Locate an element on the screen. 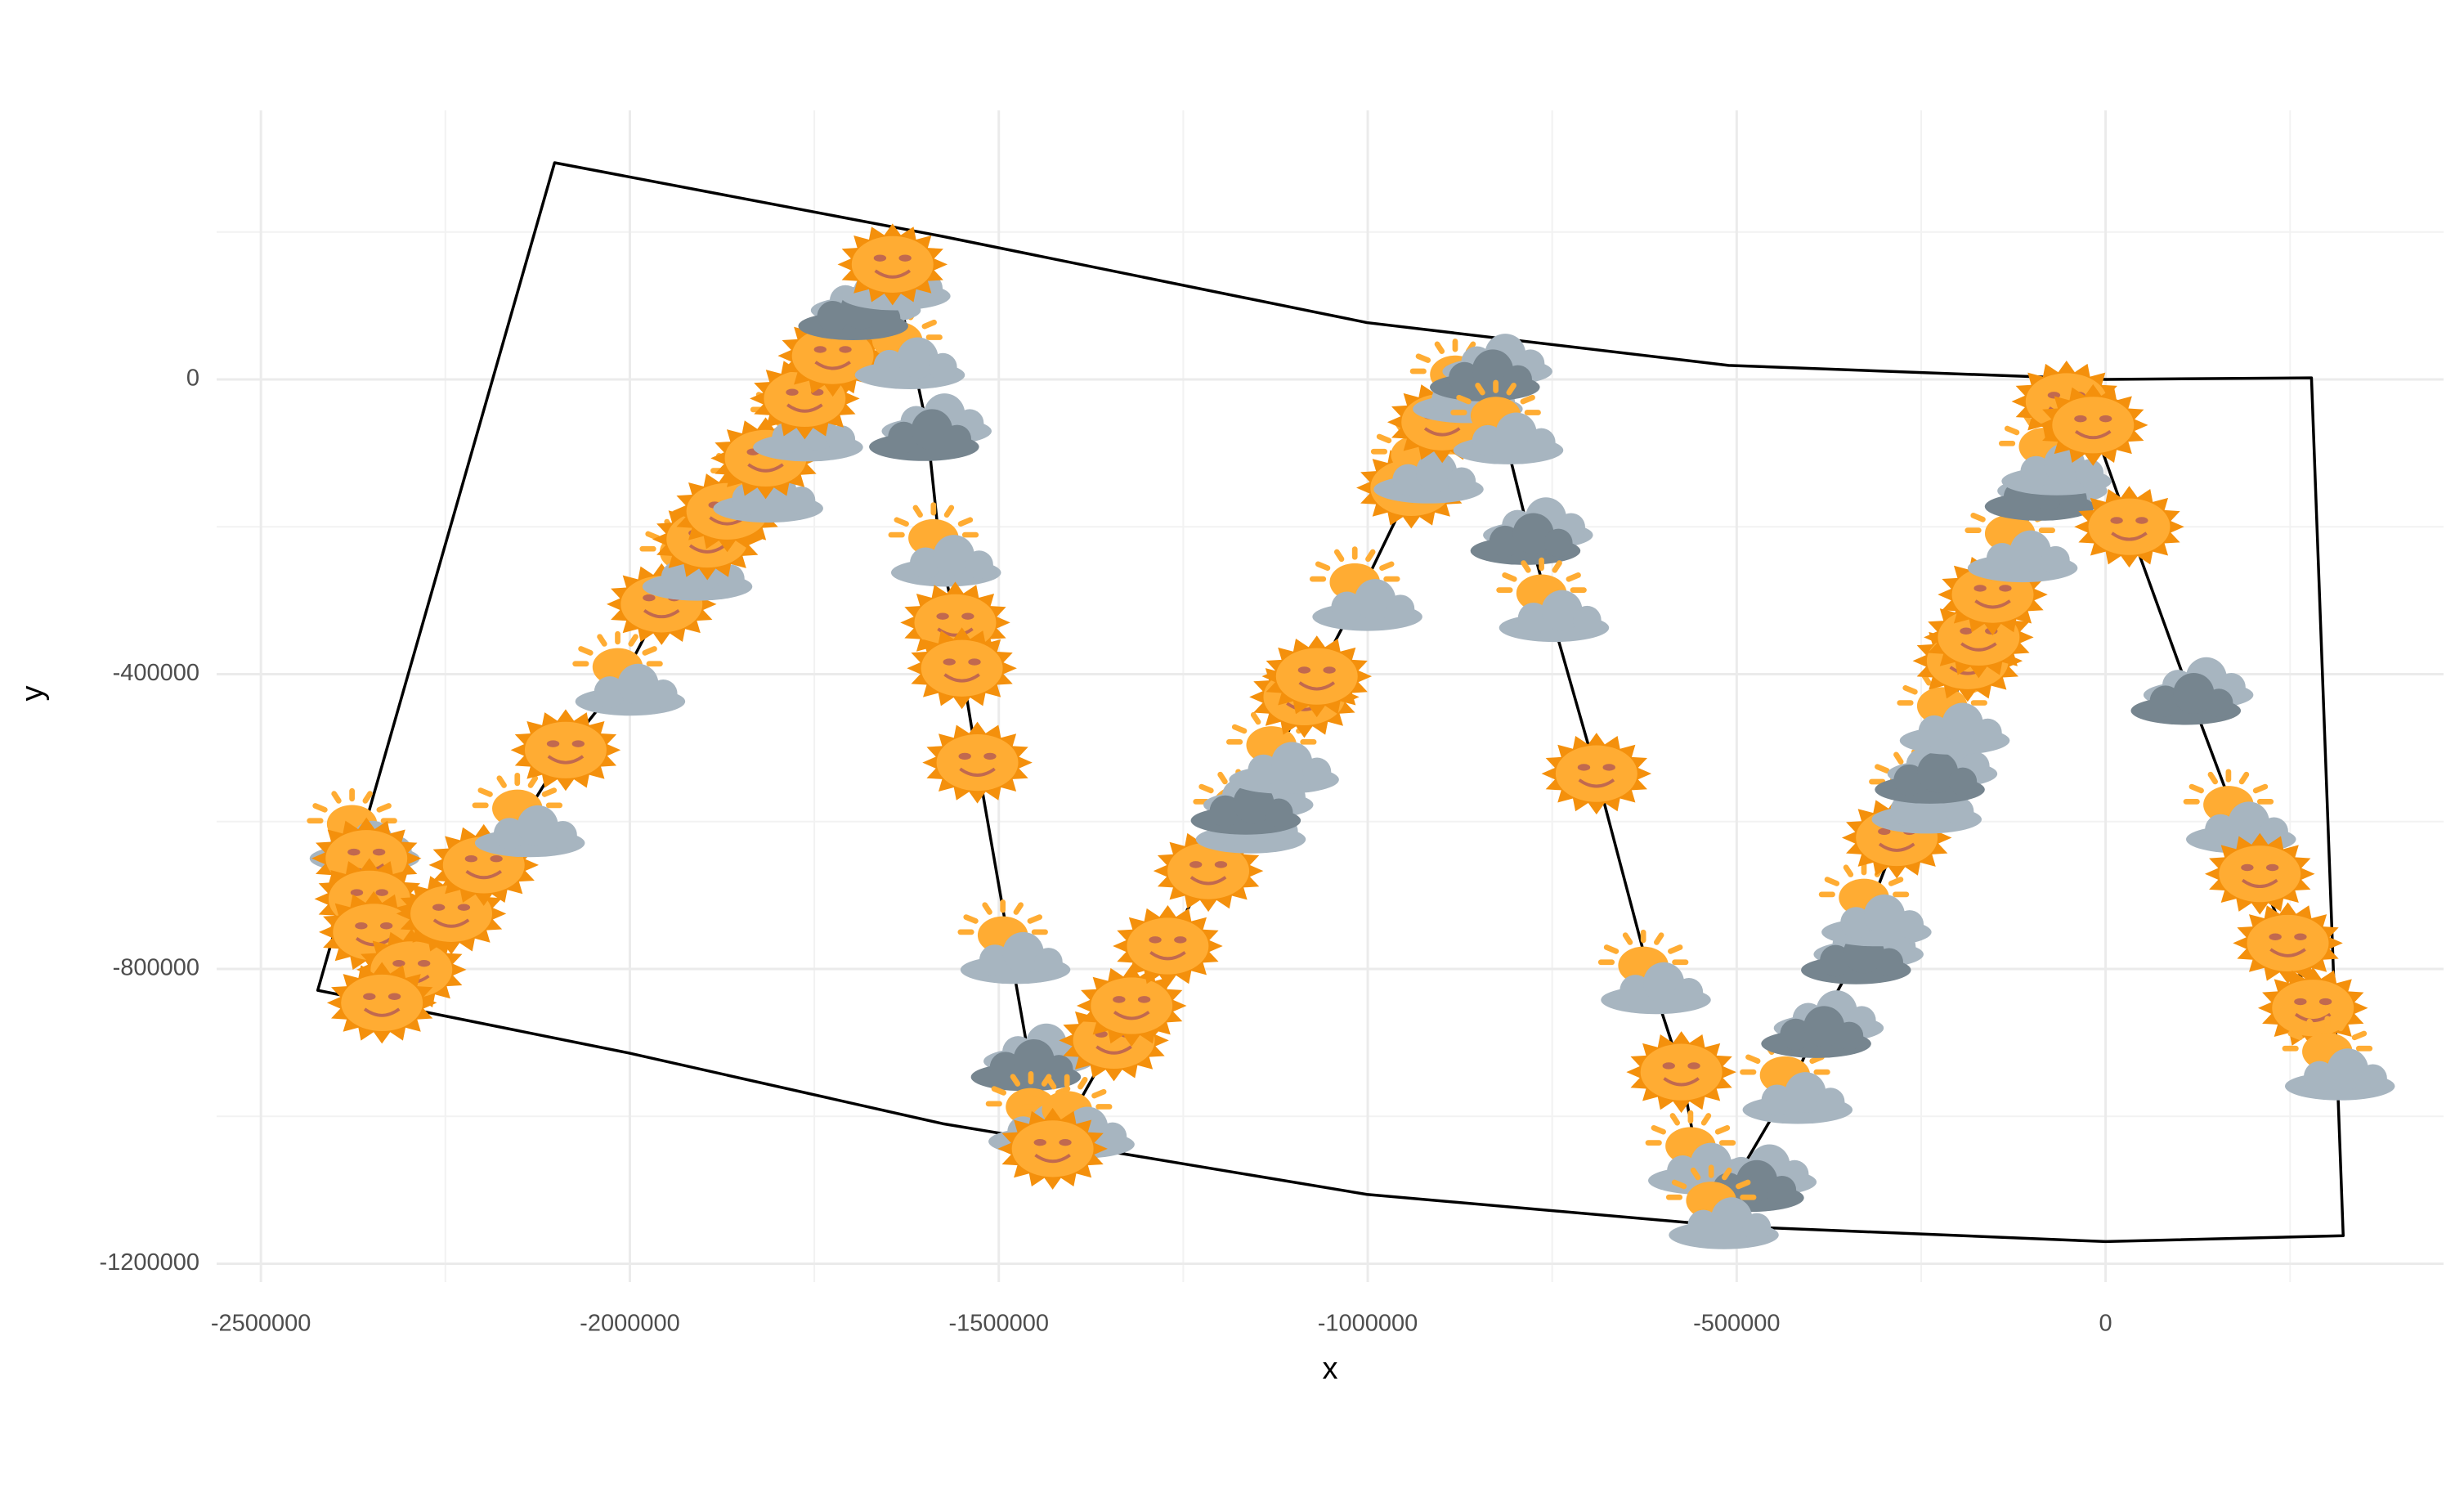  x-tick-label: -2500000 is located at coordinates (261, 1324).